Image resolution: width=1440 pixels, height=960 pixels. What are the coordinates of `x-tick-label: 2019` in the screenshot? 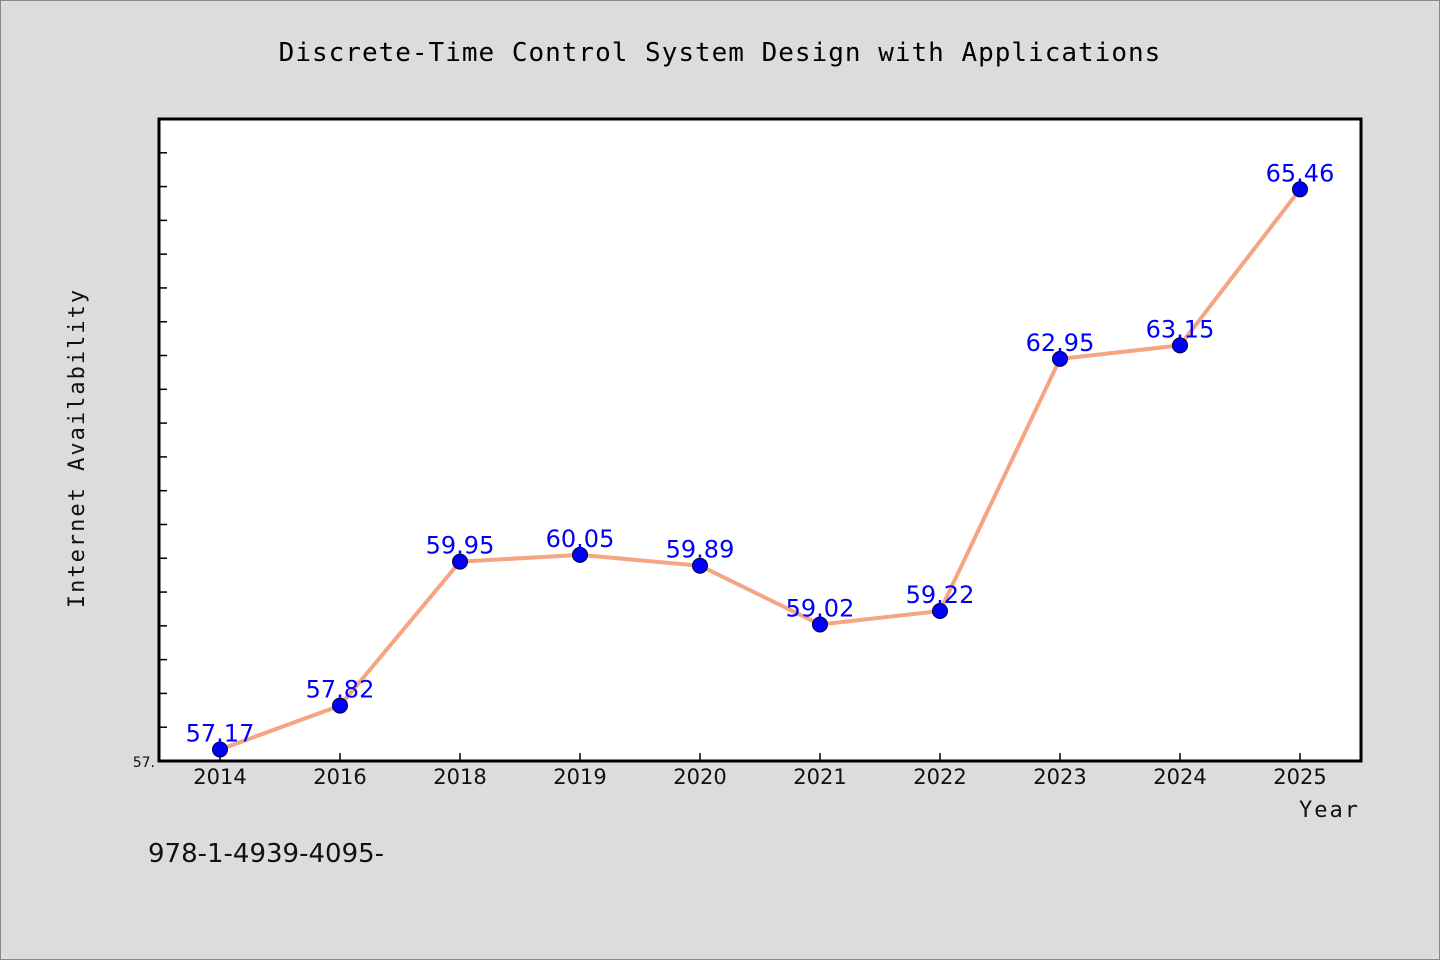 It's located at (579, 777).